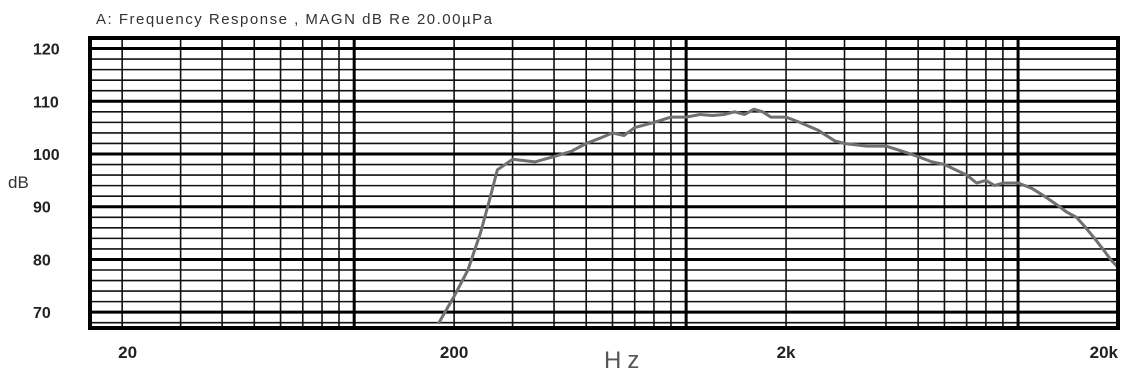 This screenshot has width=1124, height=376. I want to click on y-tick-labels: 120 110 100 90 80 70, so click(46, 182).